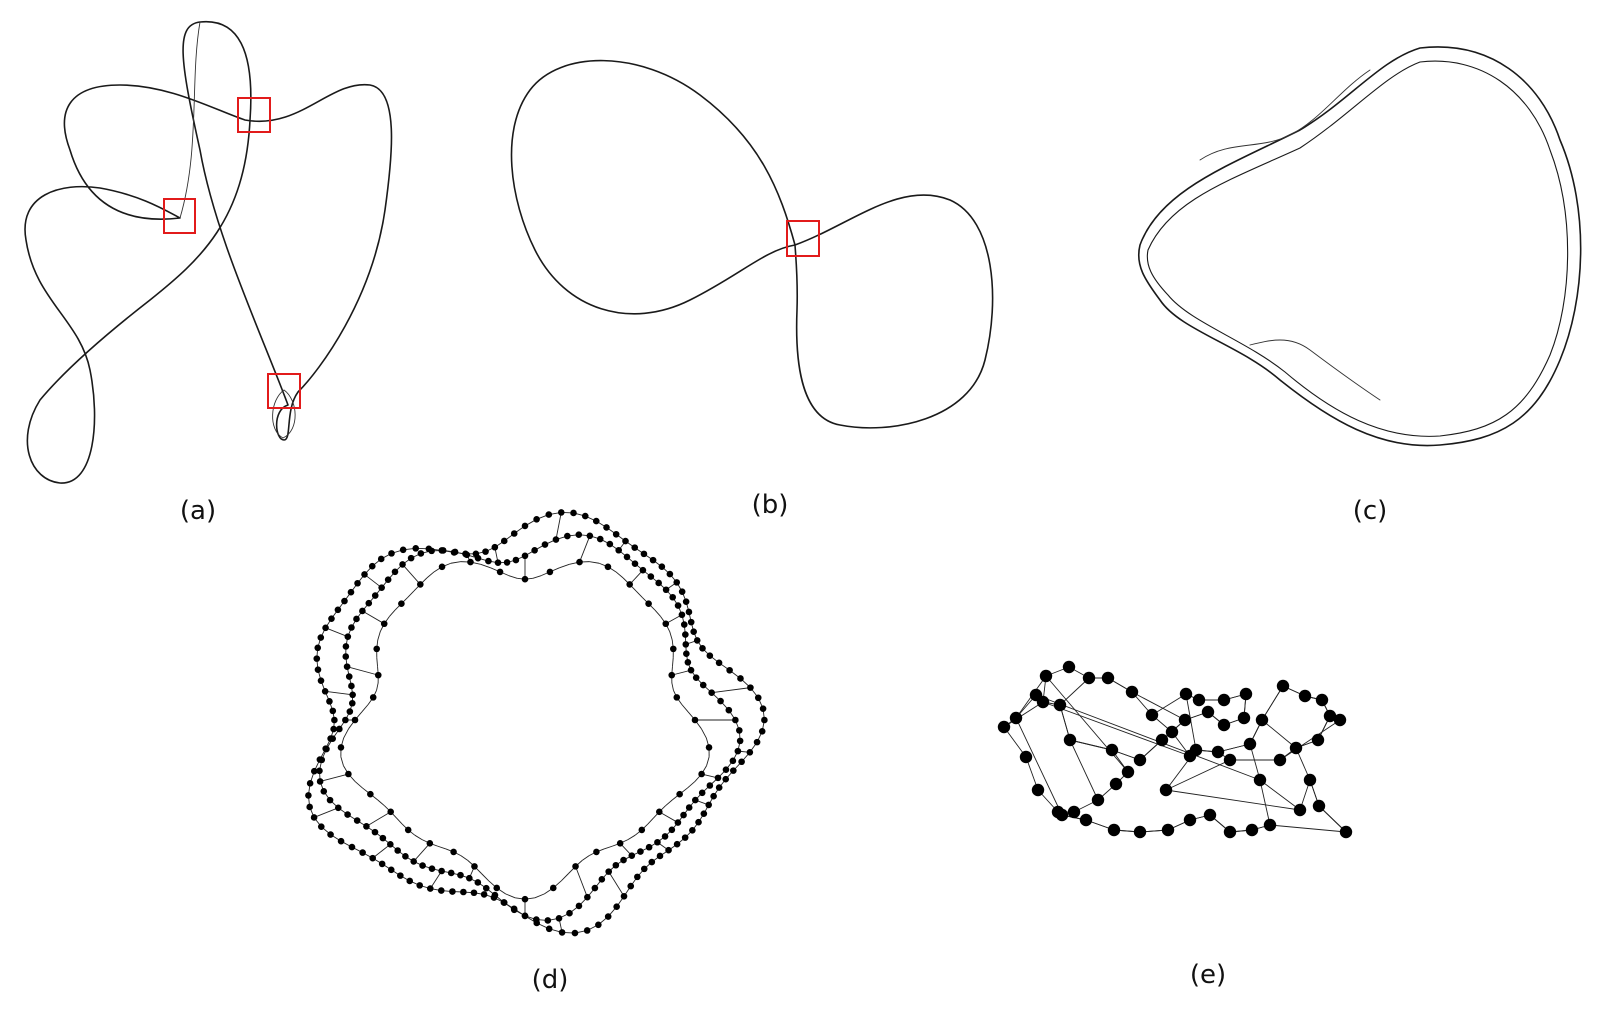  Describe the element at coordinates (1357, 248) in the screenshot. I see `panel-c-ring-inner` at that location.